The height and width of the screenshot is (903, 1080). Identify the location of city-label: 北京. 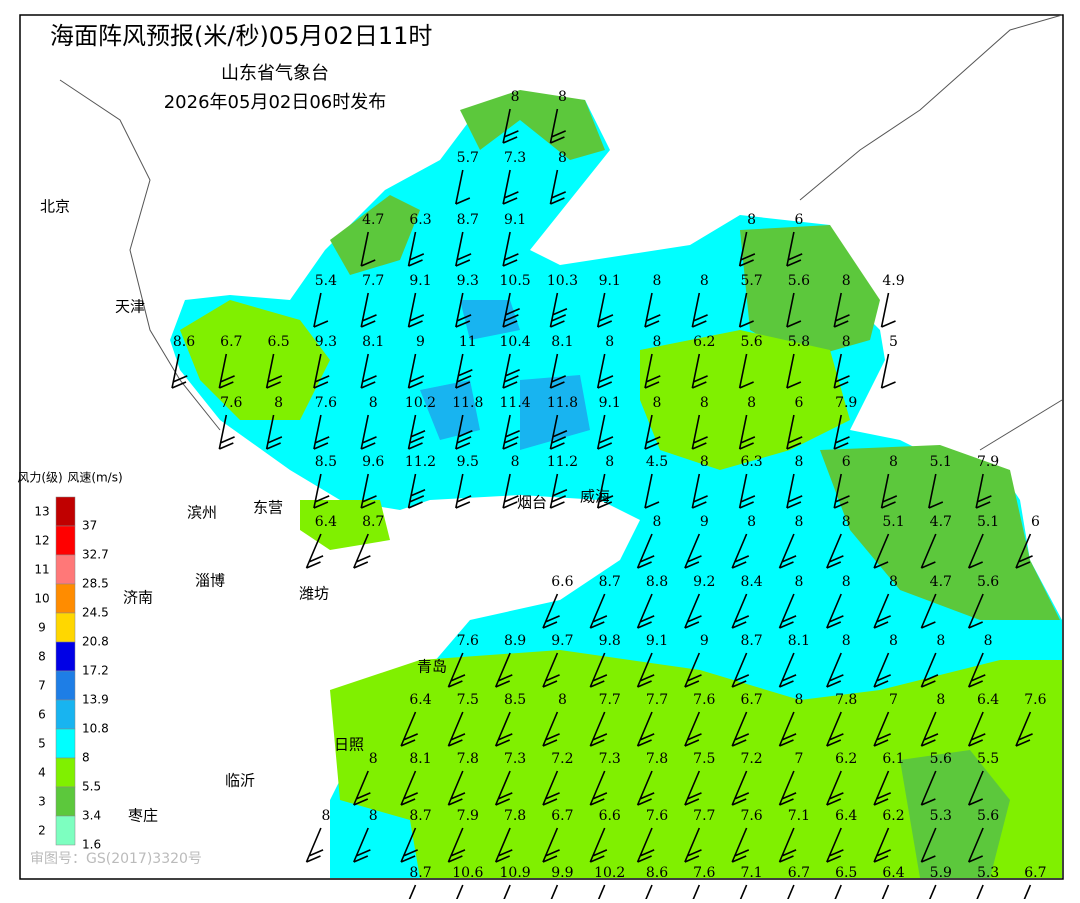
(55, 207).